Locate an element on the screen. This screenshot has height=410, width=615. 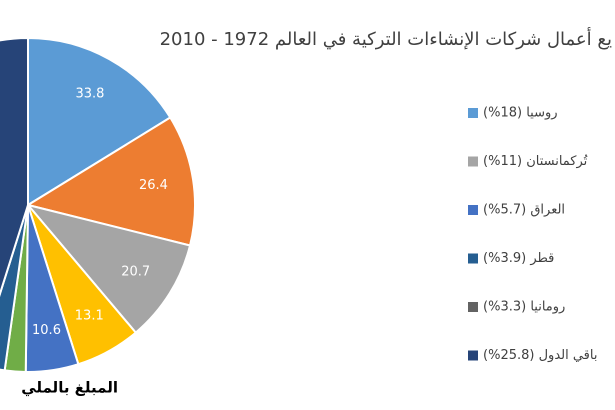
legend-label: العراق (5.7%) is located at coordinates (524, 210).